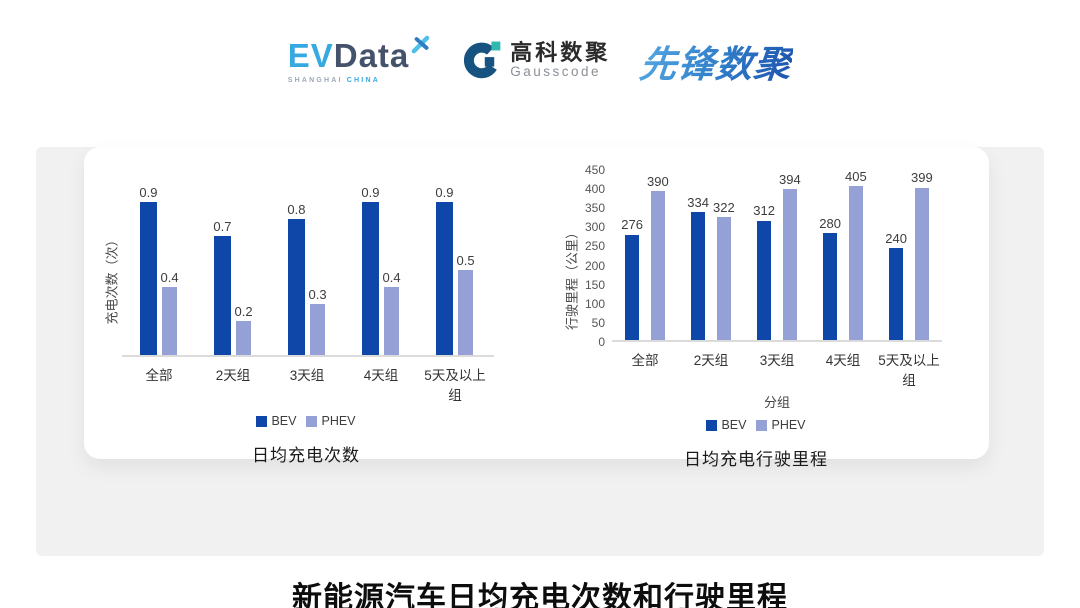 The height and width of the screenshot is (608, 1080). Describe the element at coordinates (909, 255) in the screenshot. I see `bar-group: 240 399` at that location.